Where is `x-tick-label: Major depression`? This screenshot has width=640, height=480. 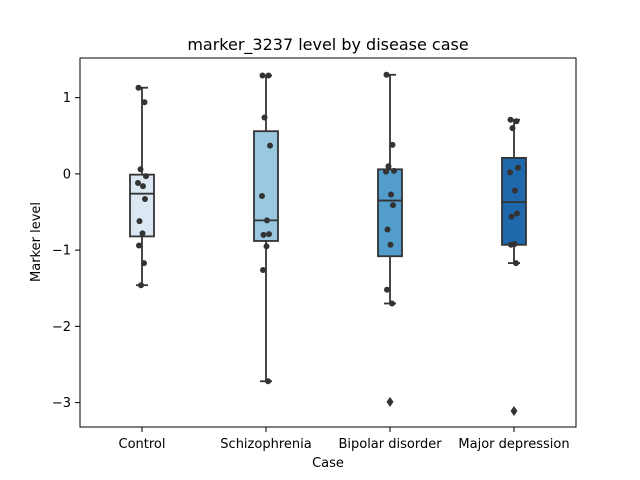 x-tick-label: Major depression is located at coordinates (513, 444).